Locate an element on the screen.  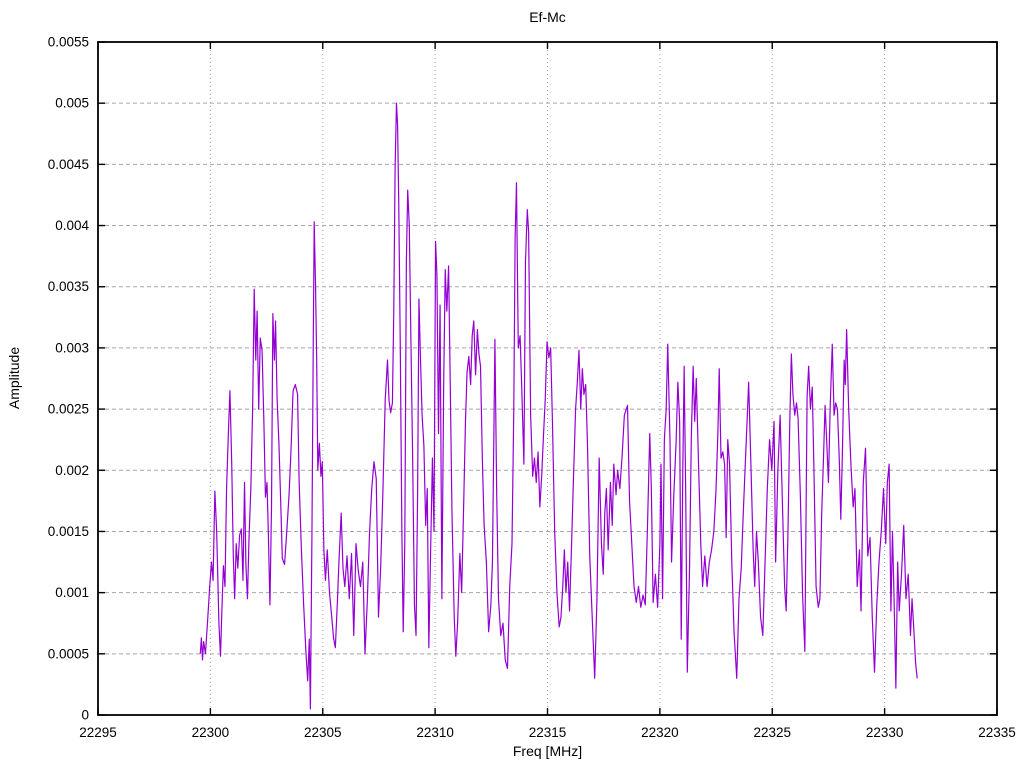
x-tick-label: 22310 is located at coordinates (435, 732).